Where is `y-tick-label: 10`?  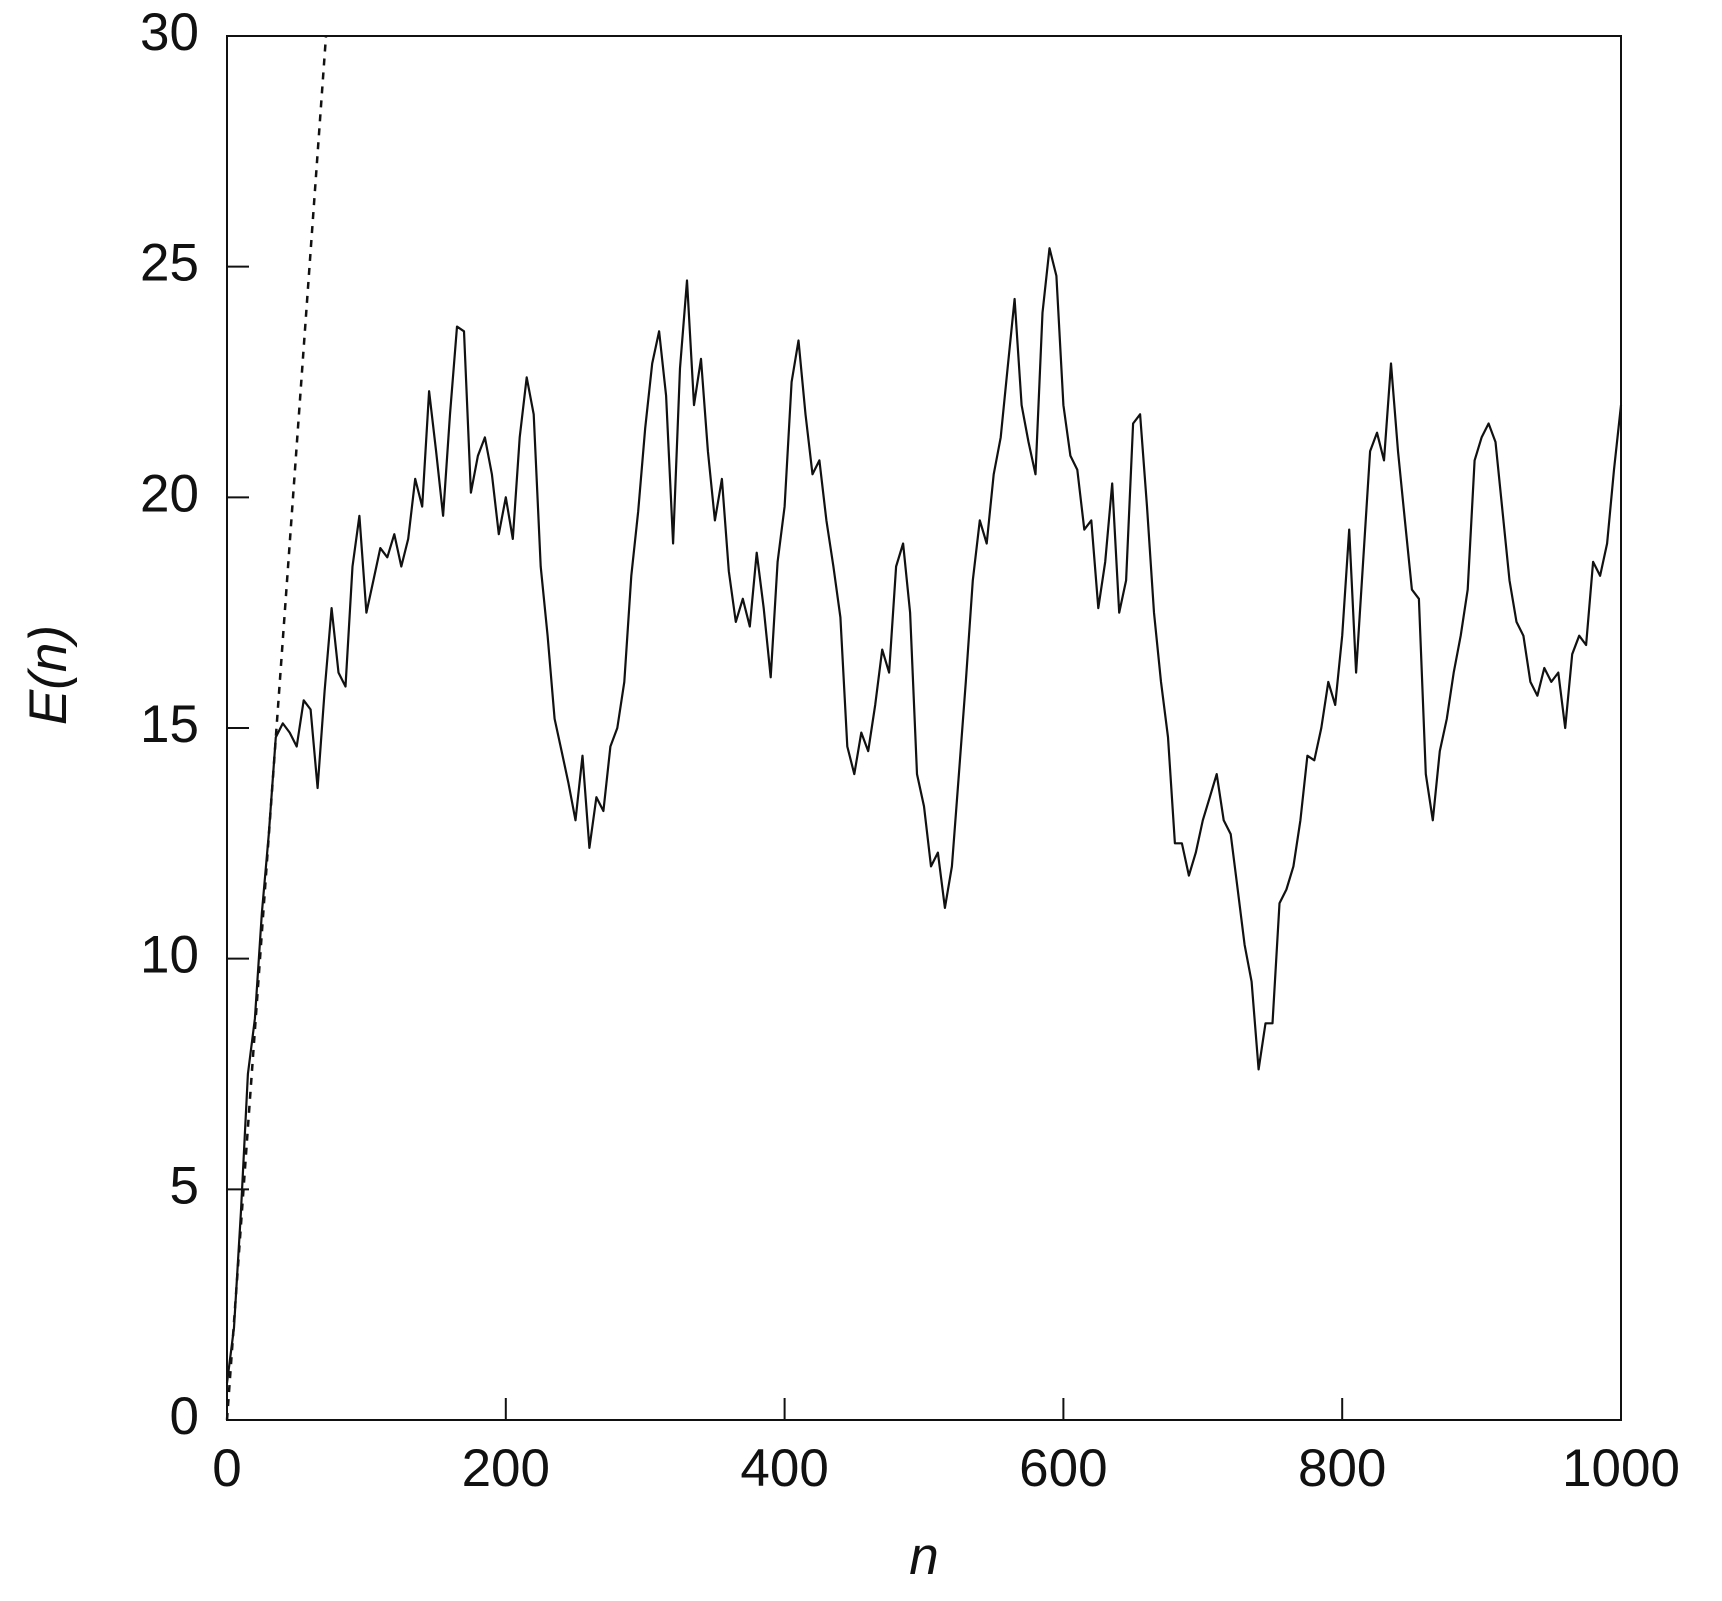
y-tick-label: 10 is located at coordinates (169, 955).